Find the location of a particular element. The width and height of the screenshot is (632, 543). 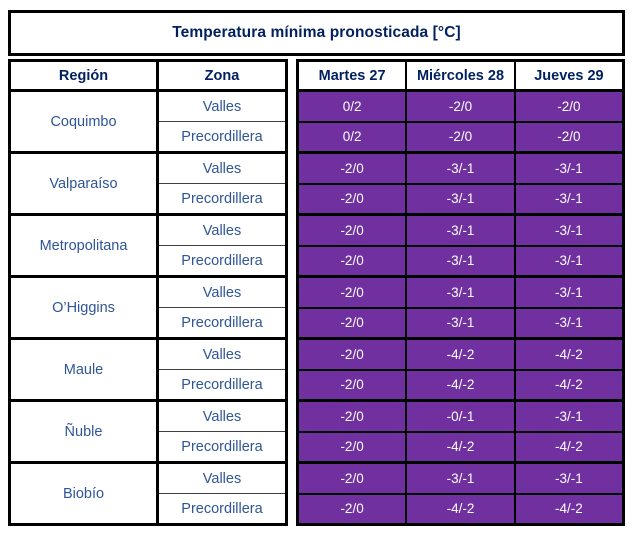

column-header-day-2: Jueves 29 is located at coordinates (569, 75).